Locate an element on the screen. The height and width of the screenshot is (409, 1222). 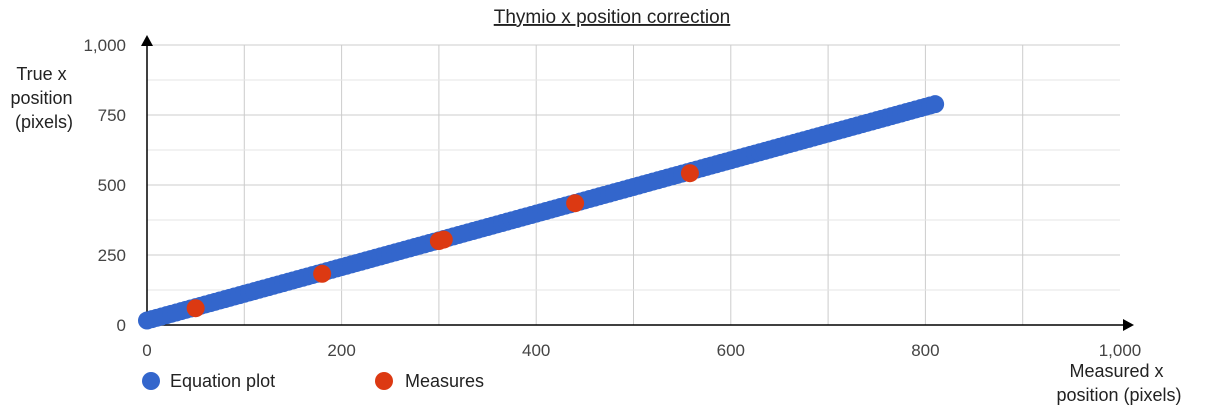
chart-title: Thymio x position correction is located at coordinates (612, 17).